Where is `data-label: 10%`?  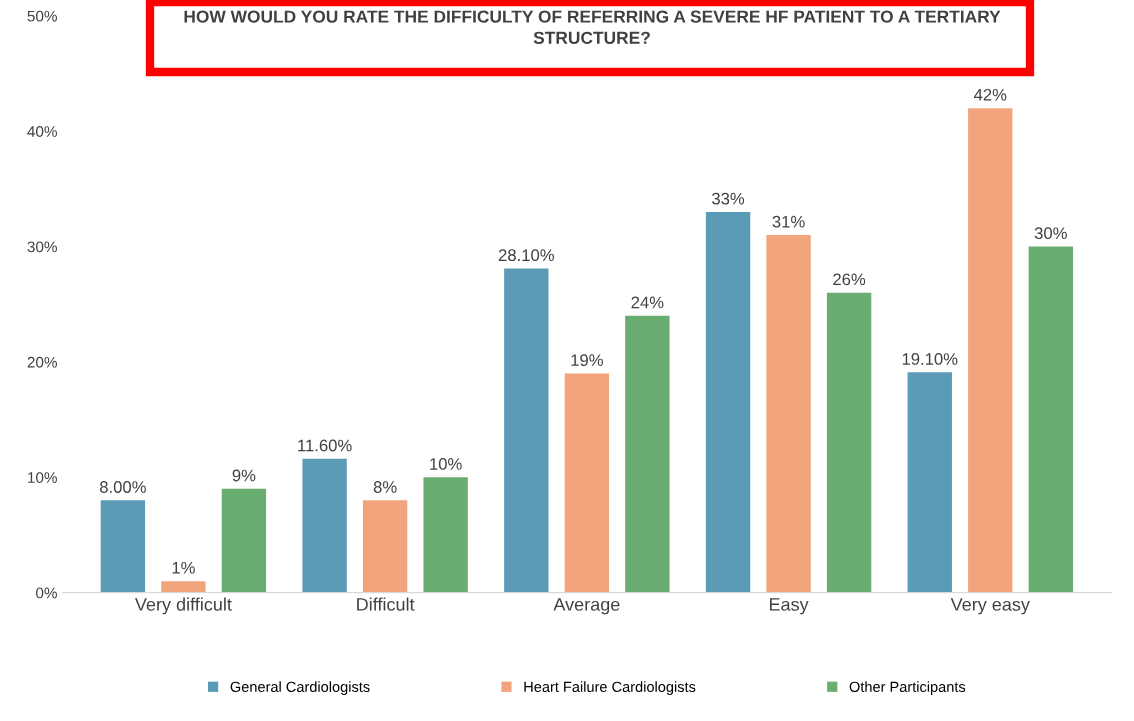
data-label: 10% is located at coordinates (446, 464).